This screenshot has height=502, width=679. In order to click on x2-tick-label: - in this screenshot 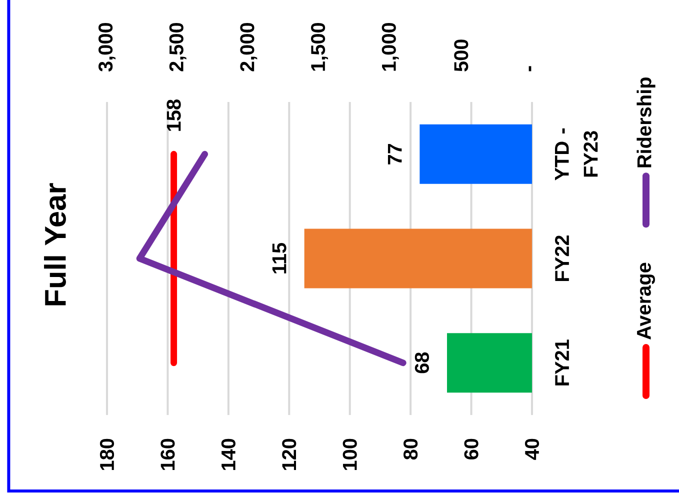, I will do `click(530, 69)`.